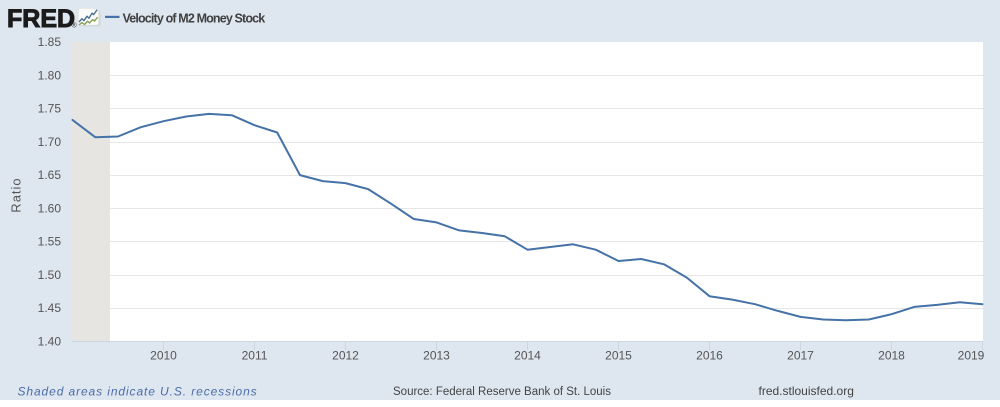 This screenshot has height=407, width=1000. What do you see at coordinates (50, 242) in the screenshot?
I see `svg-text: 1.55` at bounding box center [50, 242].